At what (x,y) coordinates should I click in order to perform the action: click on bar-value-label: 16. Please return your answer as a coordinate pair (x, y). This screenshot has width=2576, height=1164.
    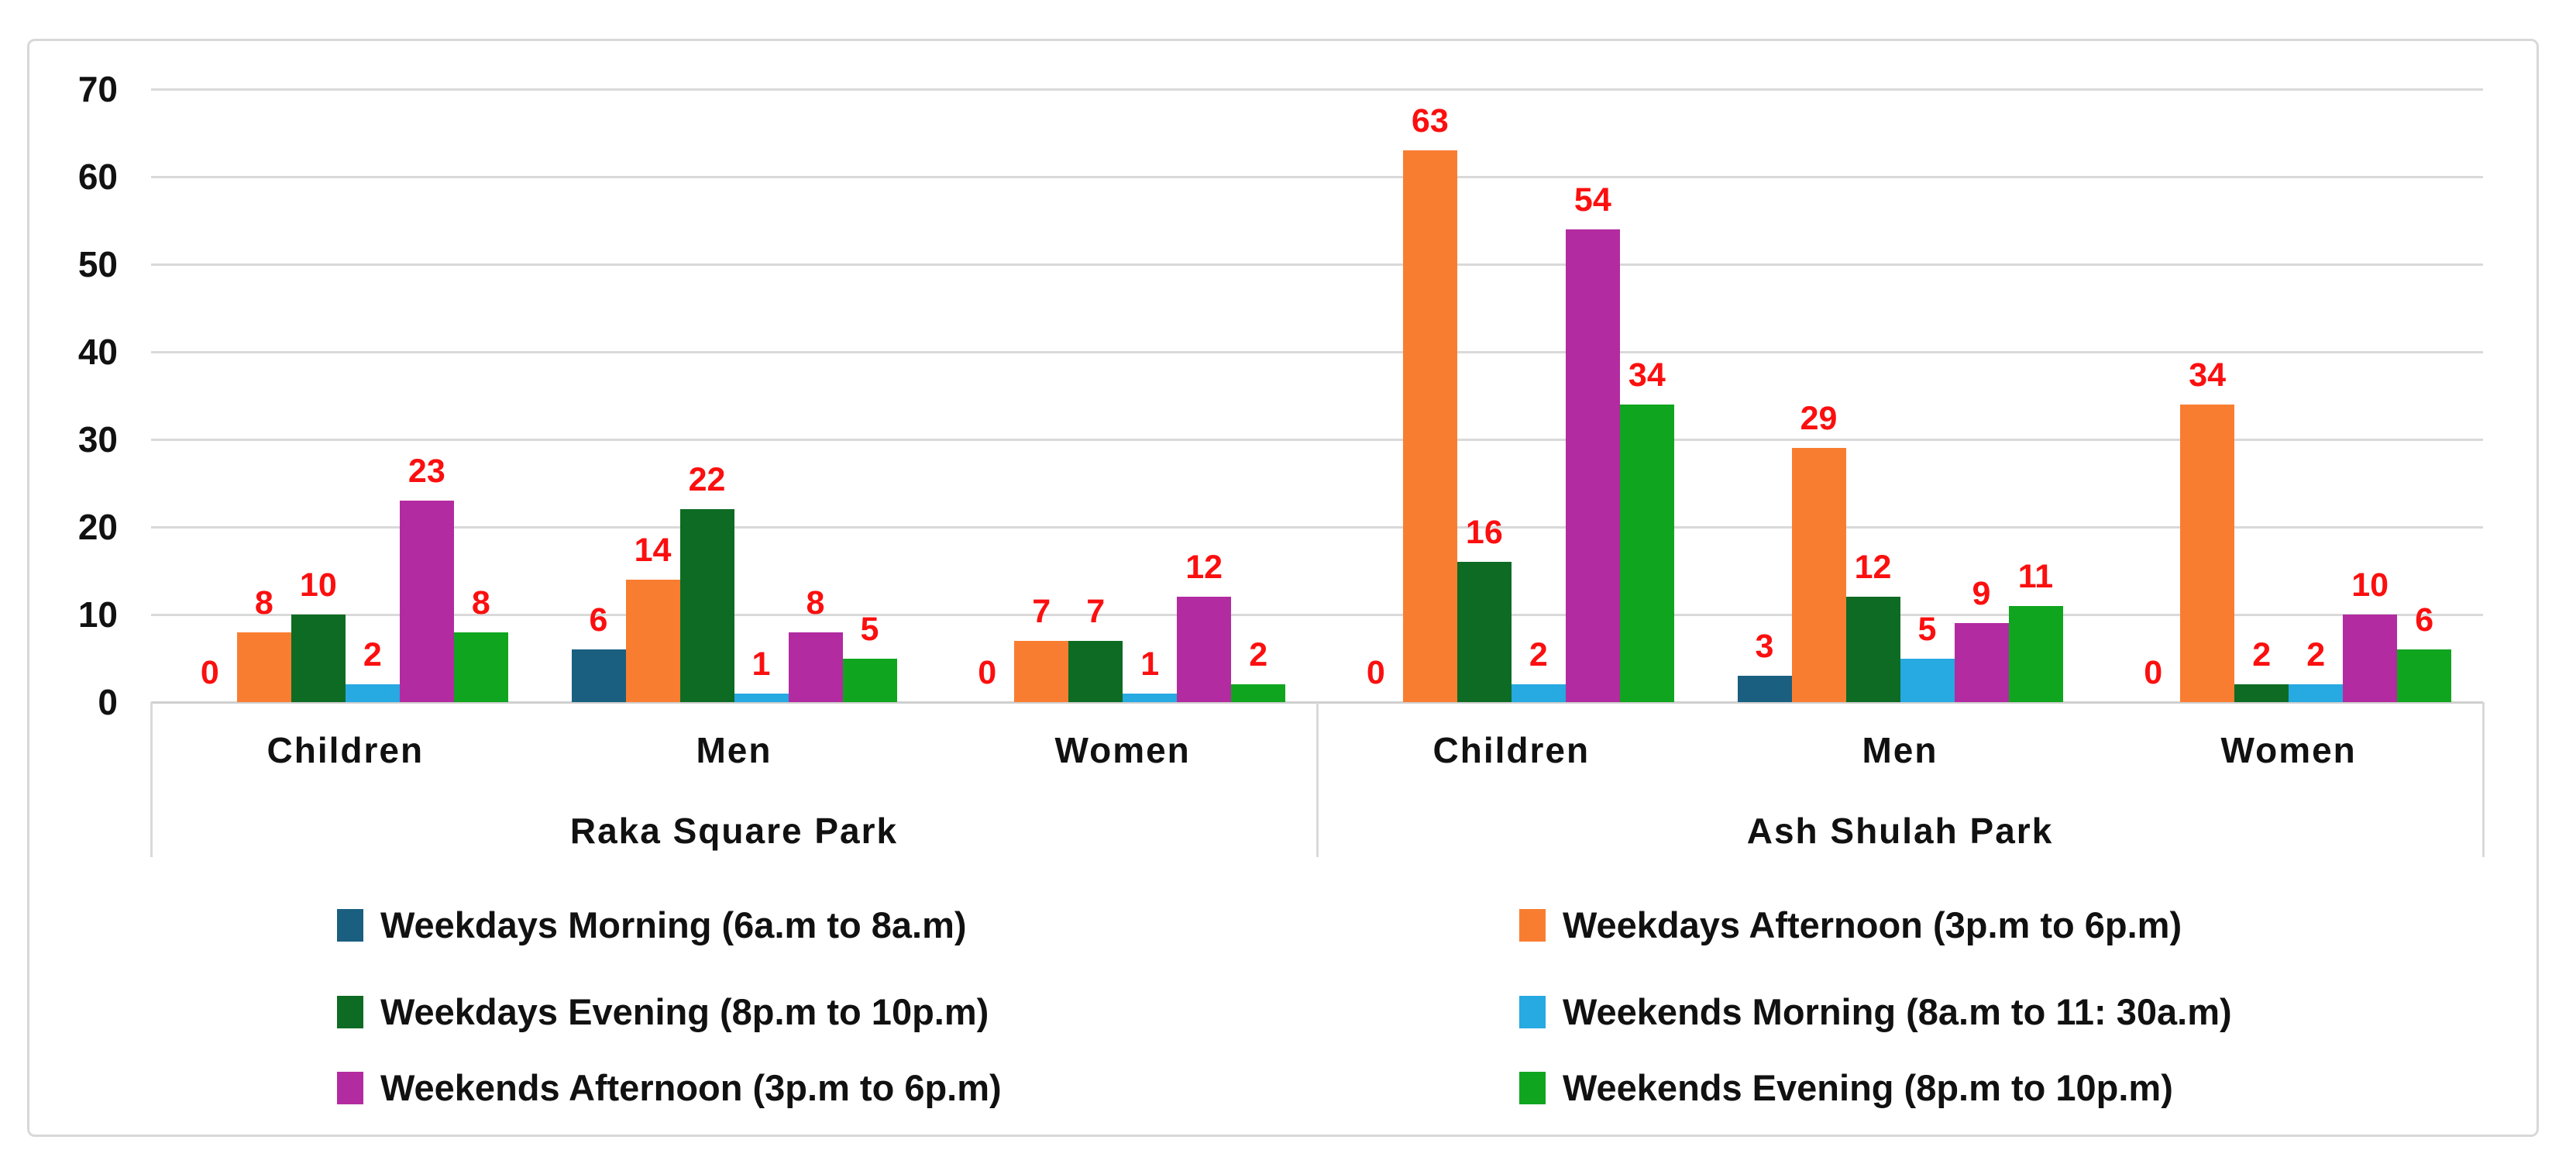
    Looking at the image, I should click on (1484, 533).